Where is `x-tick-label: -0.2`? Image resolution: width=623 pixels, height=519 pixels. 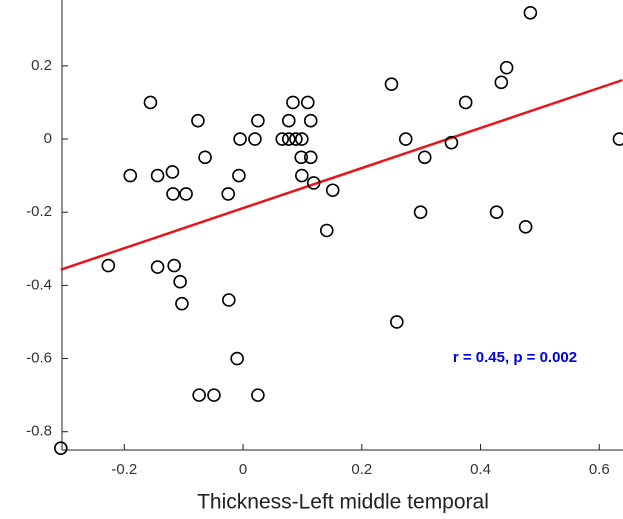 x-tick-label: -0.2 is located at coordinates (124, 469).